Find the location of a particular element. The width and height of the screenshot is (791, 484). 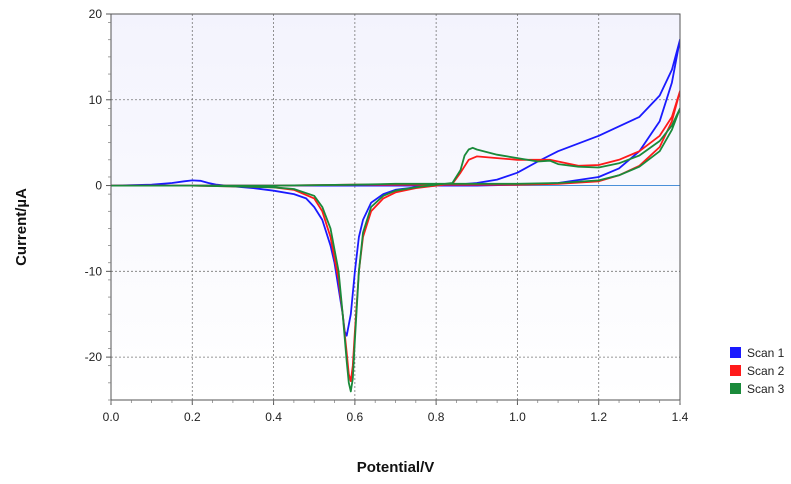

y-axis: 20 10 0 -10 -20 is located at coordinates (98, 204).